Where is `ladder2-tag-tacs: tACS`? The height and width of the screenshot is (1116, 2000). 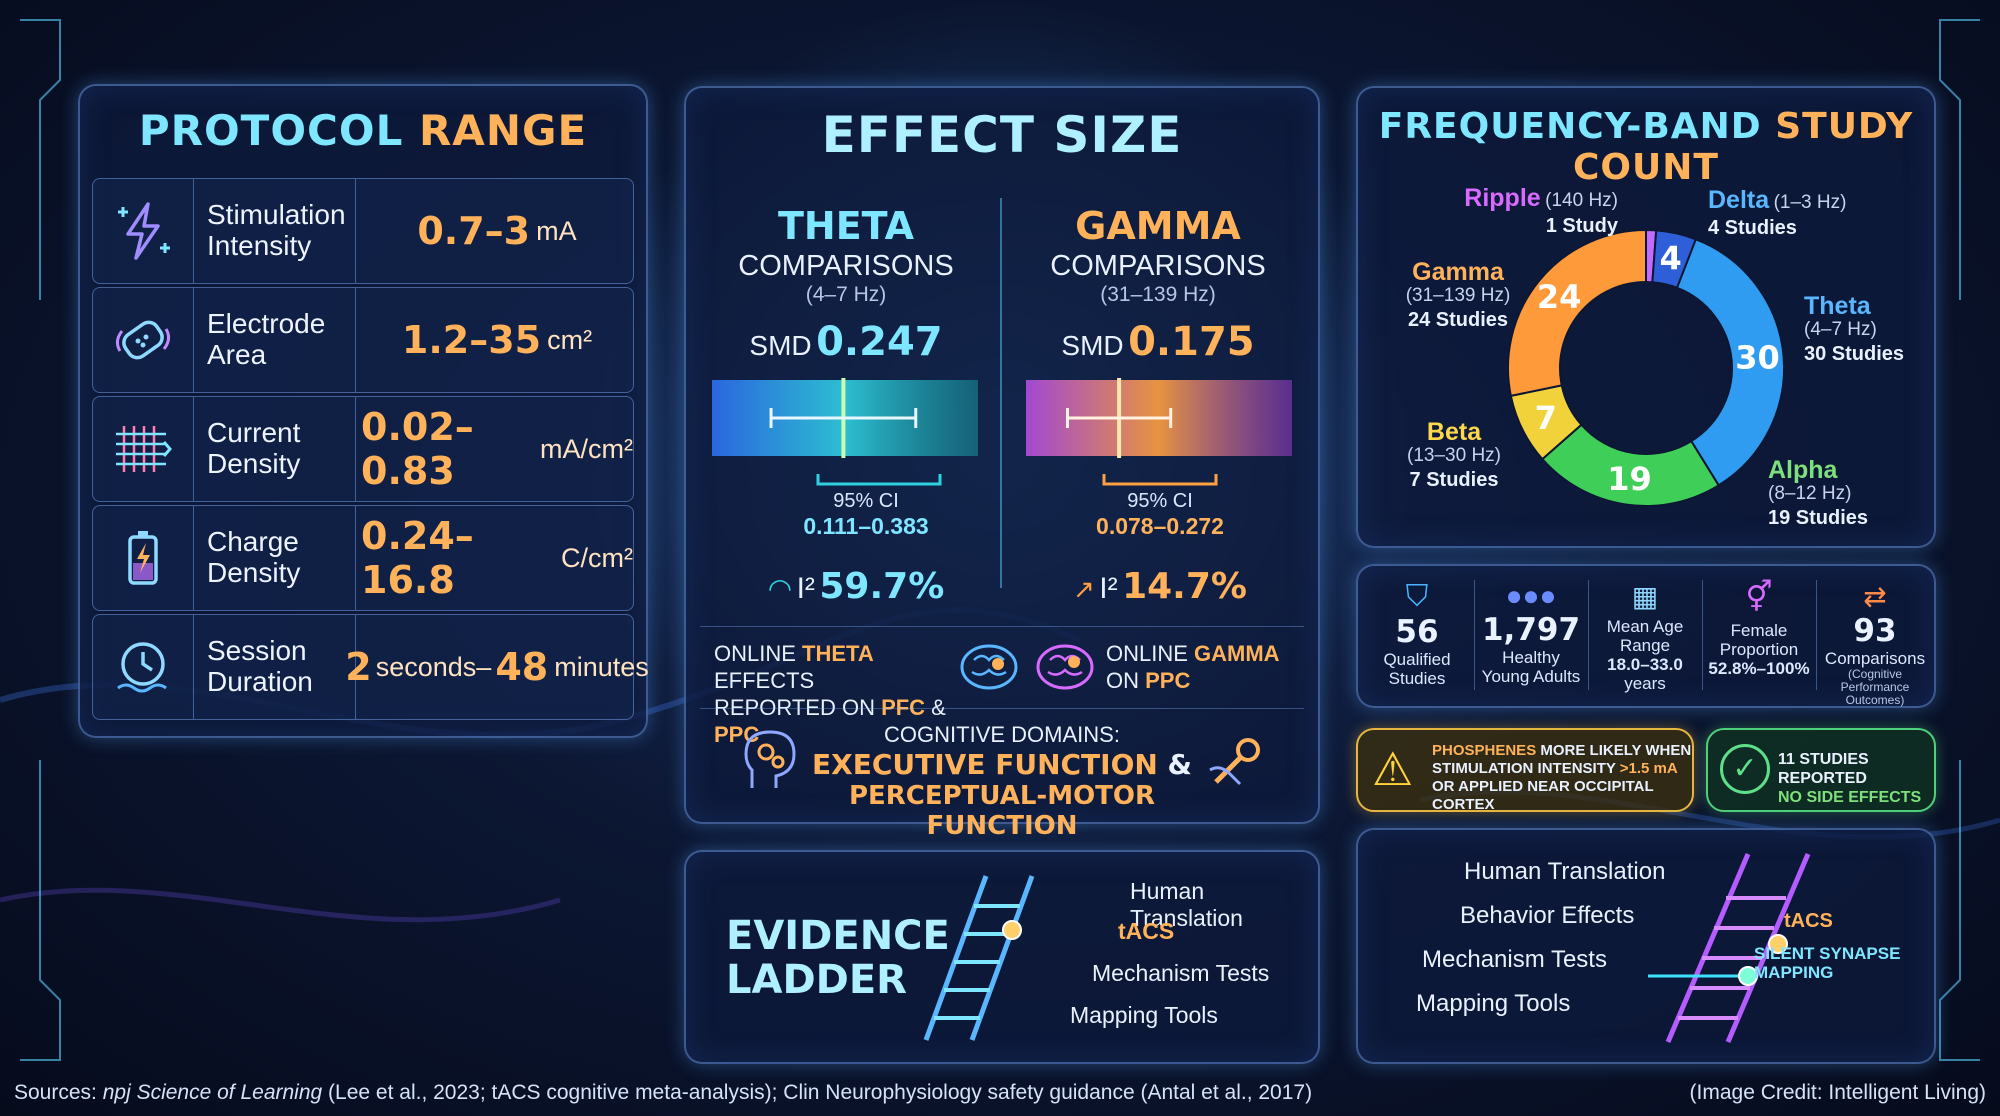 ladder2-tag-tacs: tACS is located at coordinates (1808, 921).